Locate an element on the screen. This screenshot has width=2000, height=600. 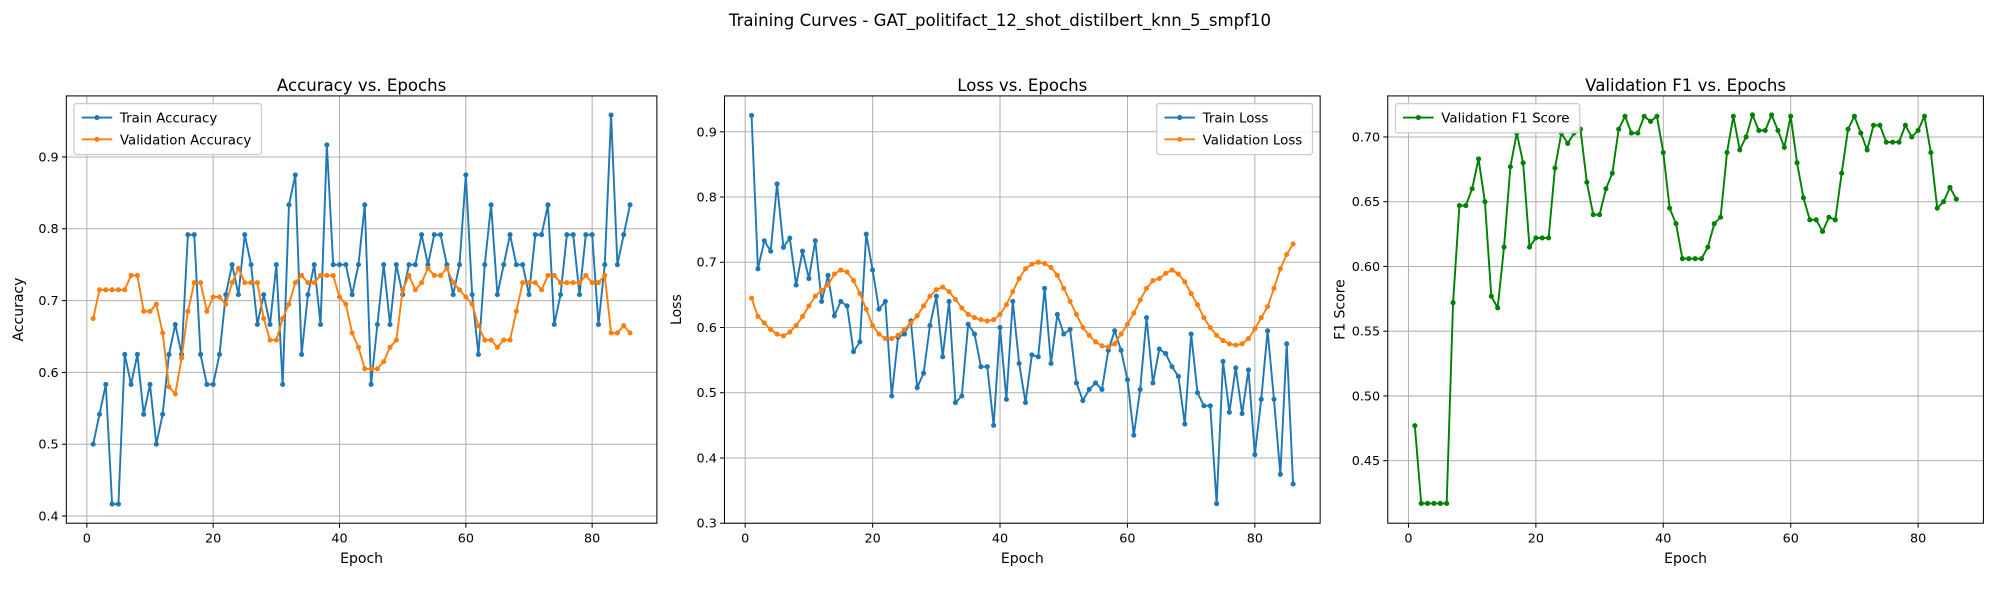
y-tick-label: 0.65 is located at coordinates (1366, 202).